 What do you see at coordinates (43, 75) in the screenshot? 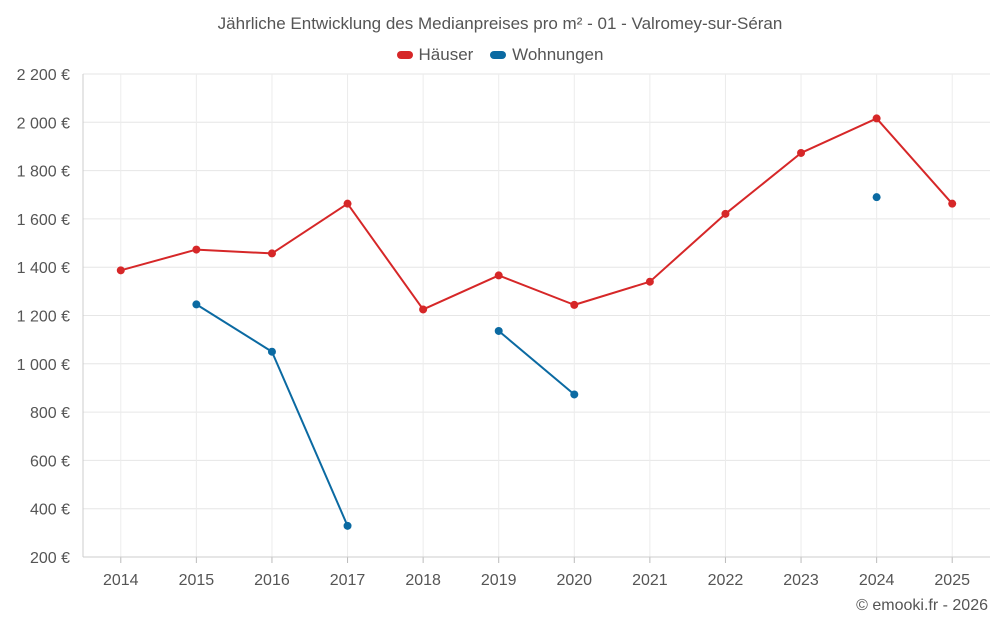
I see `y-tick-label: 2 200 €` at bounding box center [43, 75].